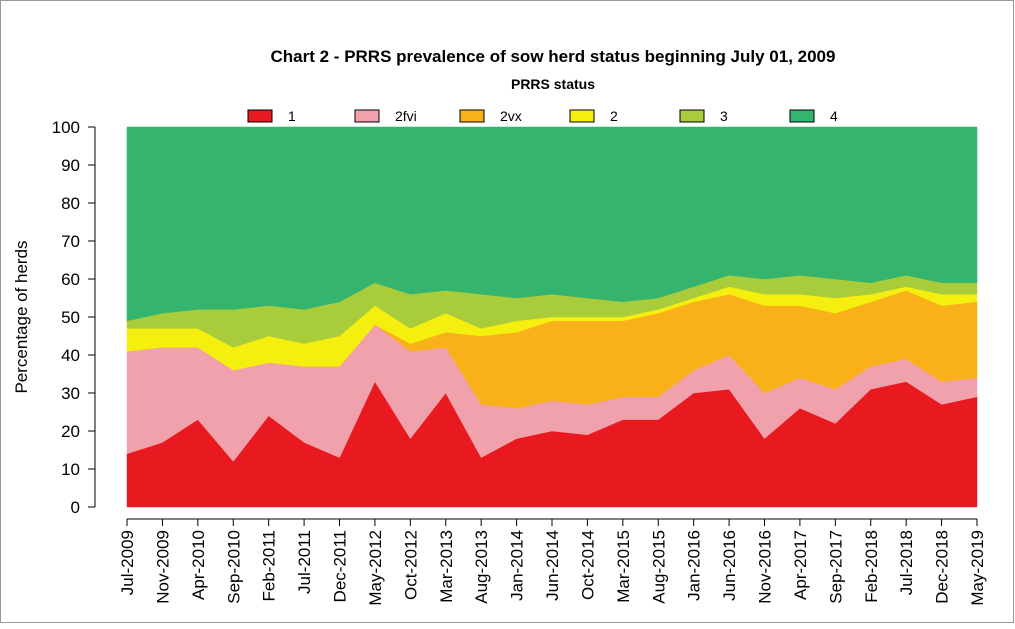  I want to click on y-axis-label: Percentage of herds, so click(21, 316).